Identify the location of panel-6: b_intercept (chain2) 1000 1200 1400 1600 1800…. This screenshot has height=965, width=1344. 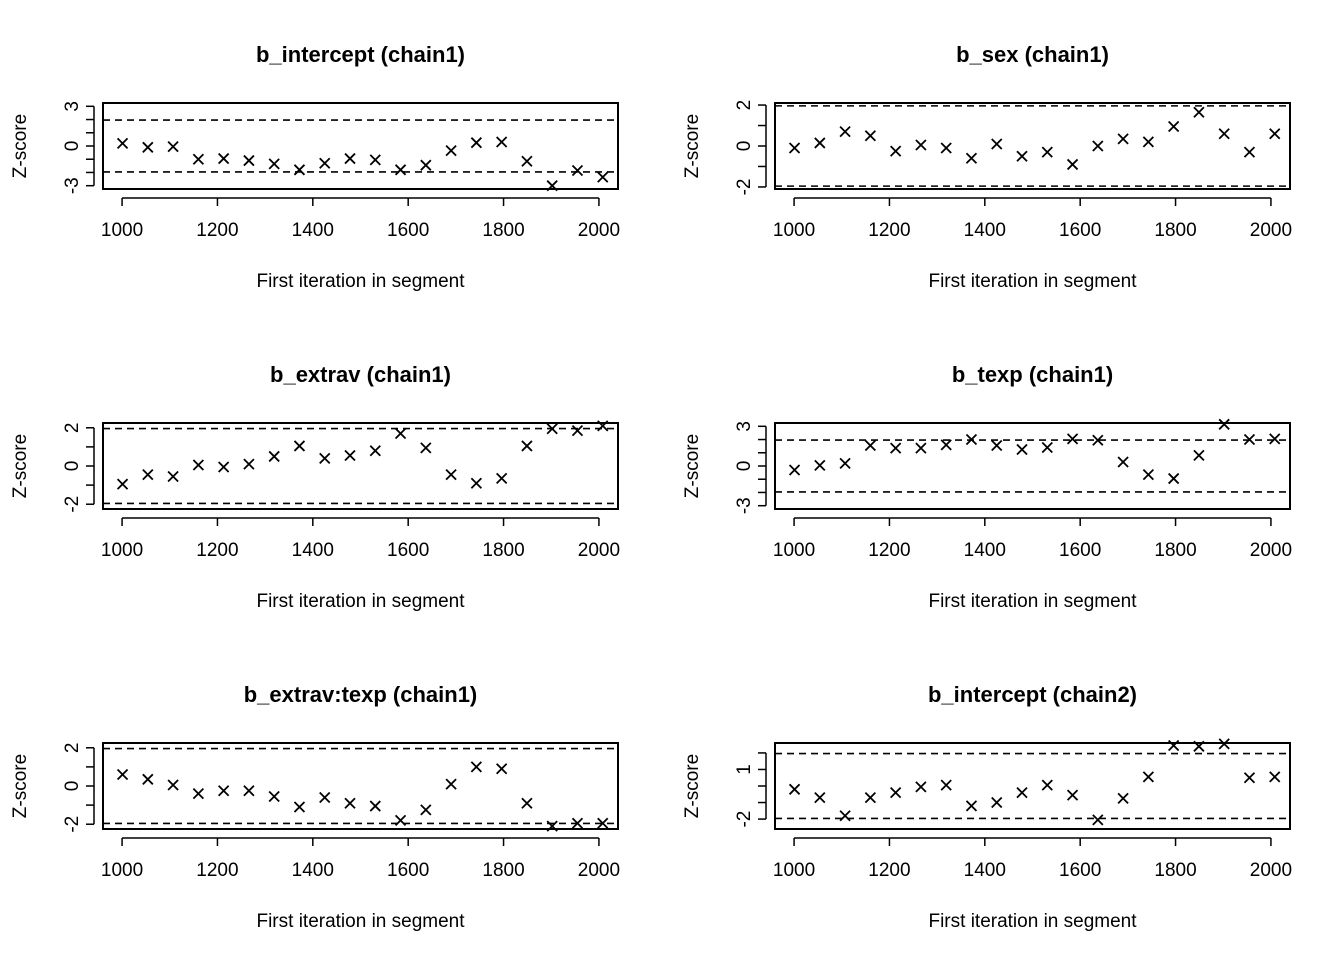
(987, 807).